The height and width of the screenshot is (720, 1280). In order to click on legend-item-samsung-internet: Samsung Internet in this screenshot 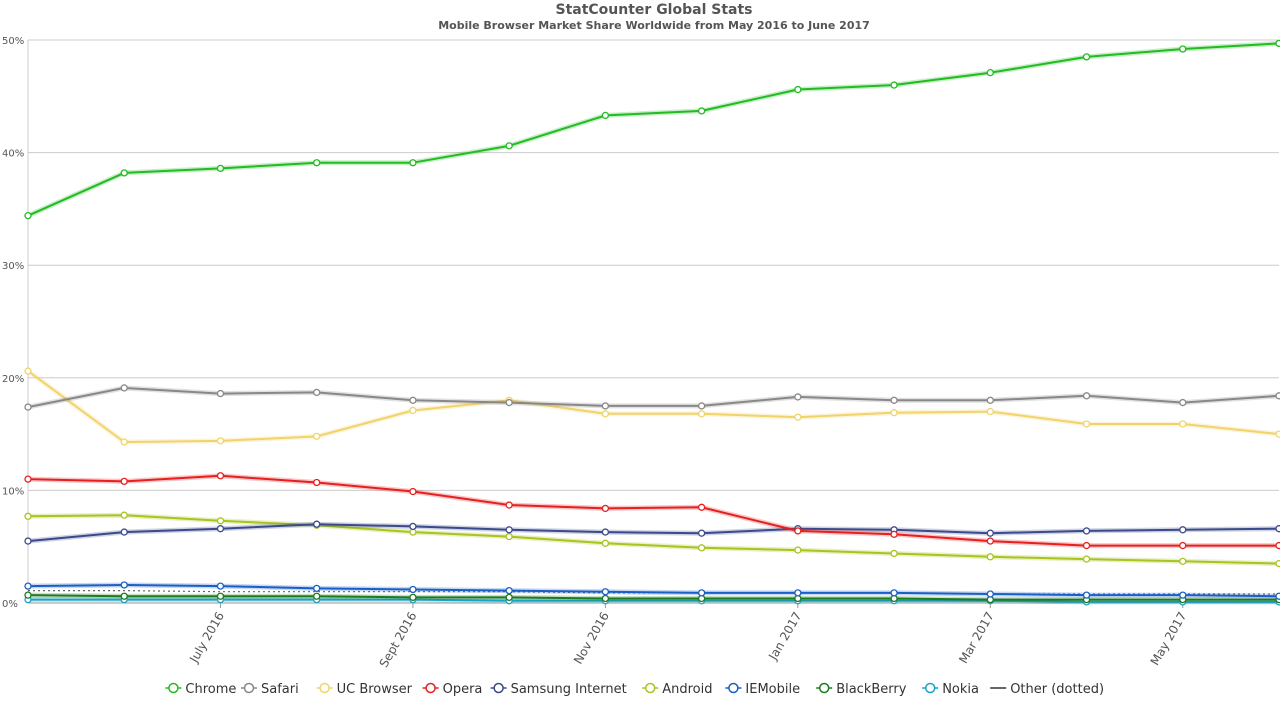, I will do `click(558, 689)`.